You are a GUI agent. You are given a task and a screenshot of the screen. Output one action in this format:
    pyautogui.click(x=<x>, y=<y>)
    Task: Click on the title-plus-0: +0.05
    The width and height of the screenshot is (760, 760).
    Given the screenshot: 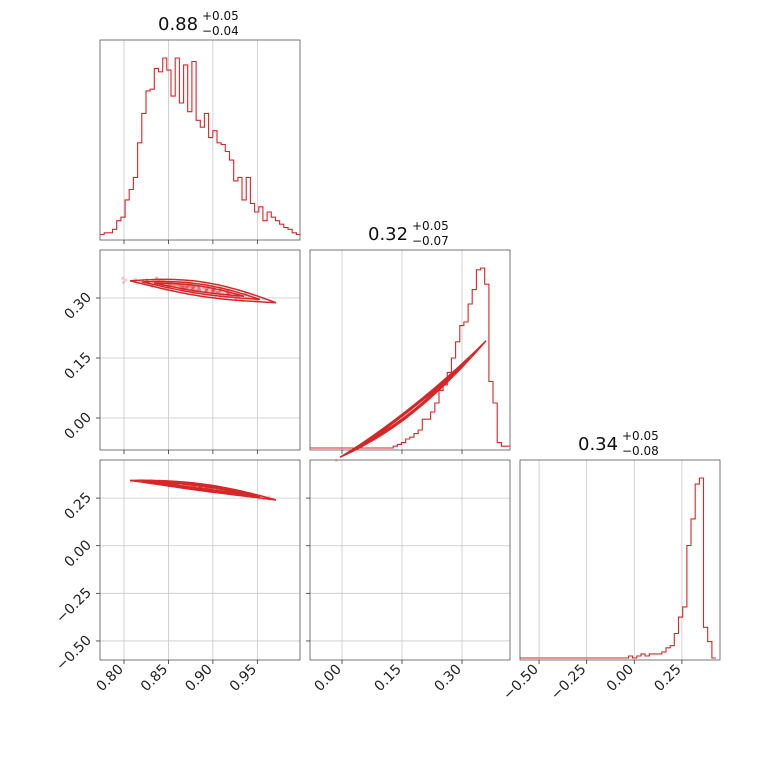 What is the action you would take?
    pyautogui.click(x=220, y=16)
    